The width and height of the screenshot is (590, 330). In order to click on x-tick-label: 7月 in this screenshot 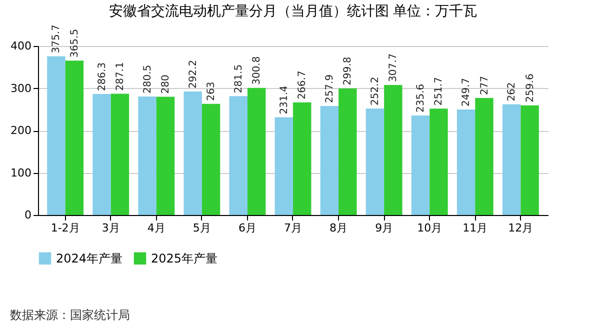, I will do `click(293, 228)`.